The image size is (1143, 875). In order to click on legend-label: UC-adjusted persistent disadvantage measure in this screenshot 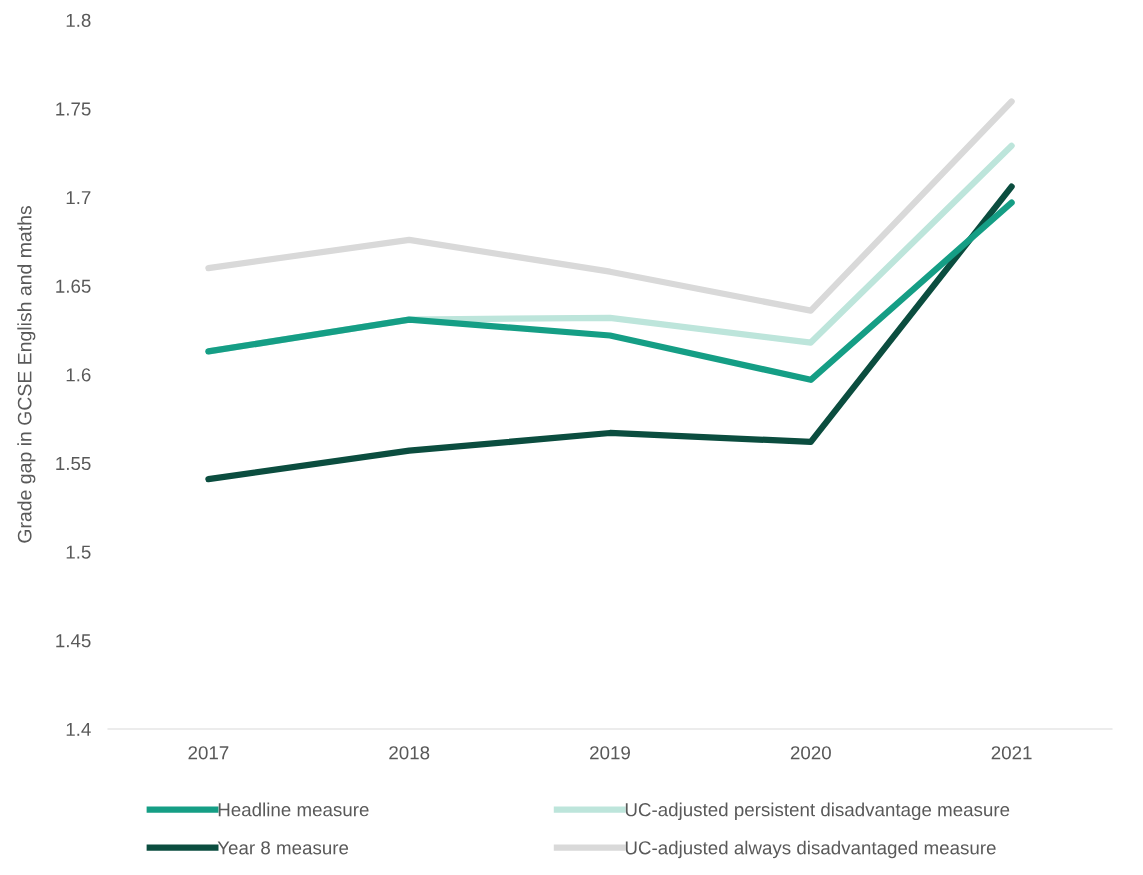, I will do `click(817, 811)`.